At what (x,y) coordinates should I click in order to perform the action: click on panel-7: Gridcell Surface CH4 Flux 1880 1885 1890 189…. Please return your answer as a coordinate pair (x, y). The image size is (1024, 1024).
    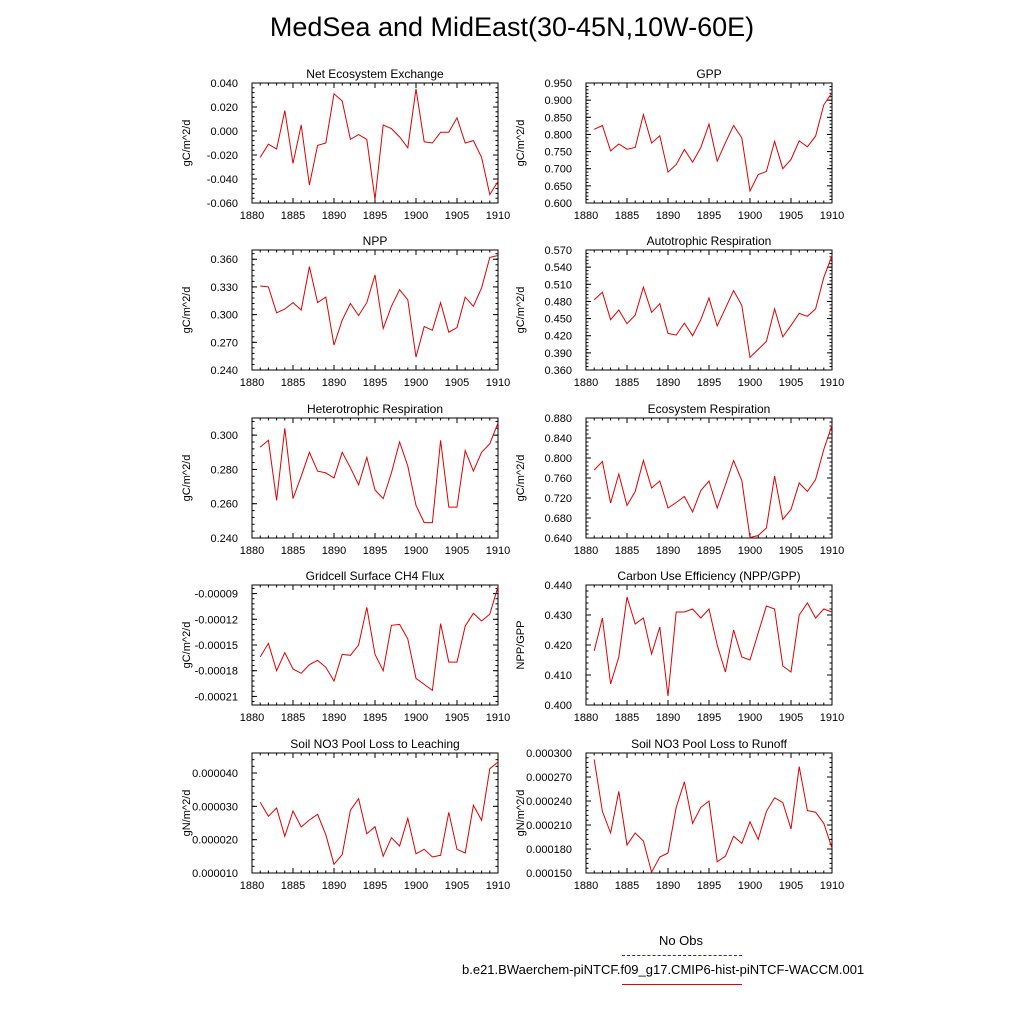
    Looking at the image, I should click on (345, 646).